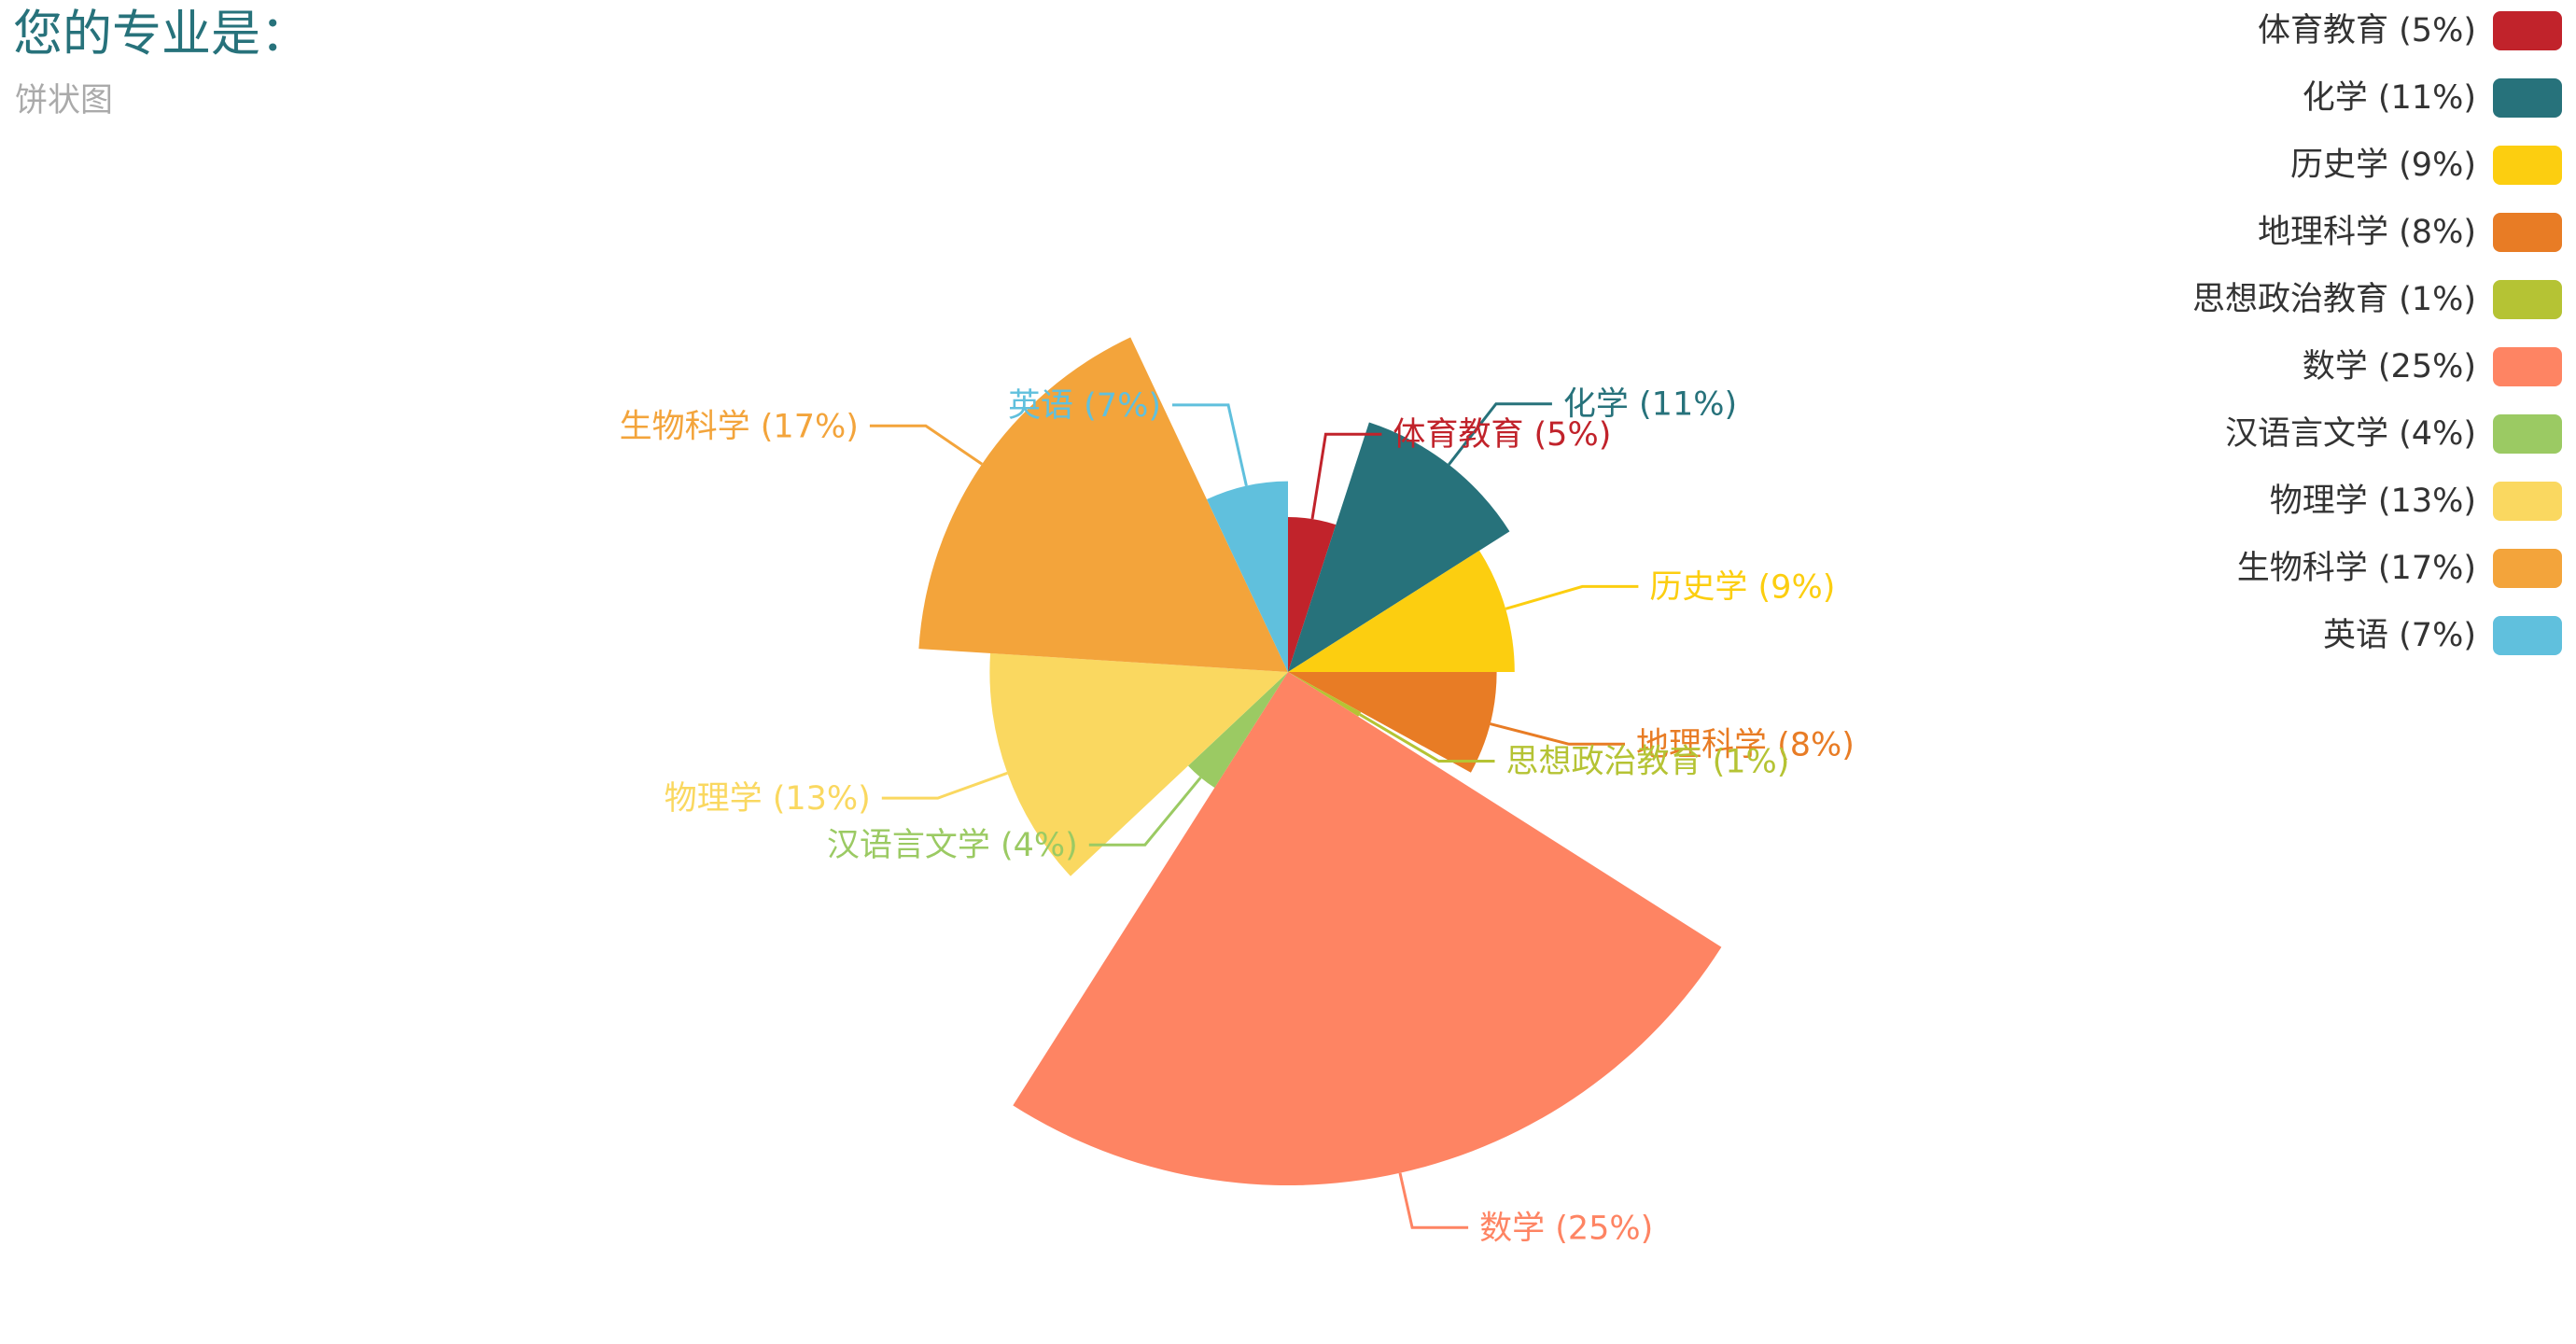 This screenshot has height=1344, width=2576. Describe the element at coordinates (1742, 587) in the screenshot. I see `slice-label-item-3: 历史学 (9%)` at that location.